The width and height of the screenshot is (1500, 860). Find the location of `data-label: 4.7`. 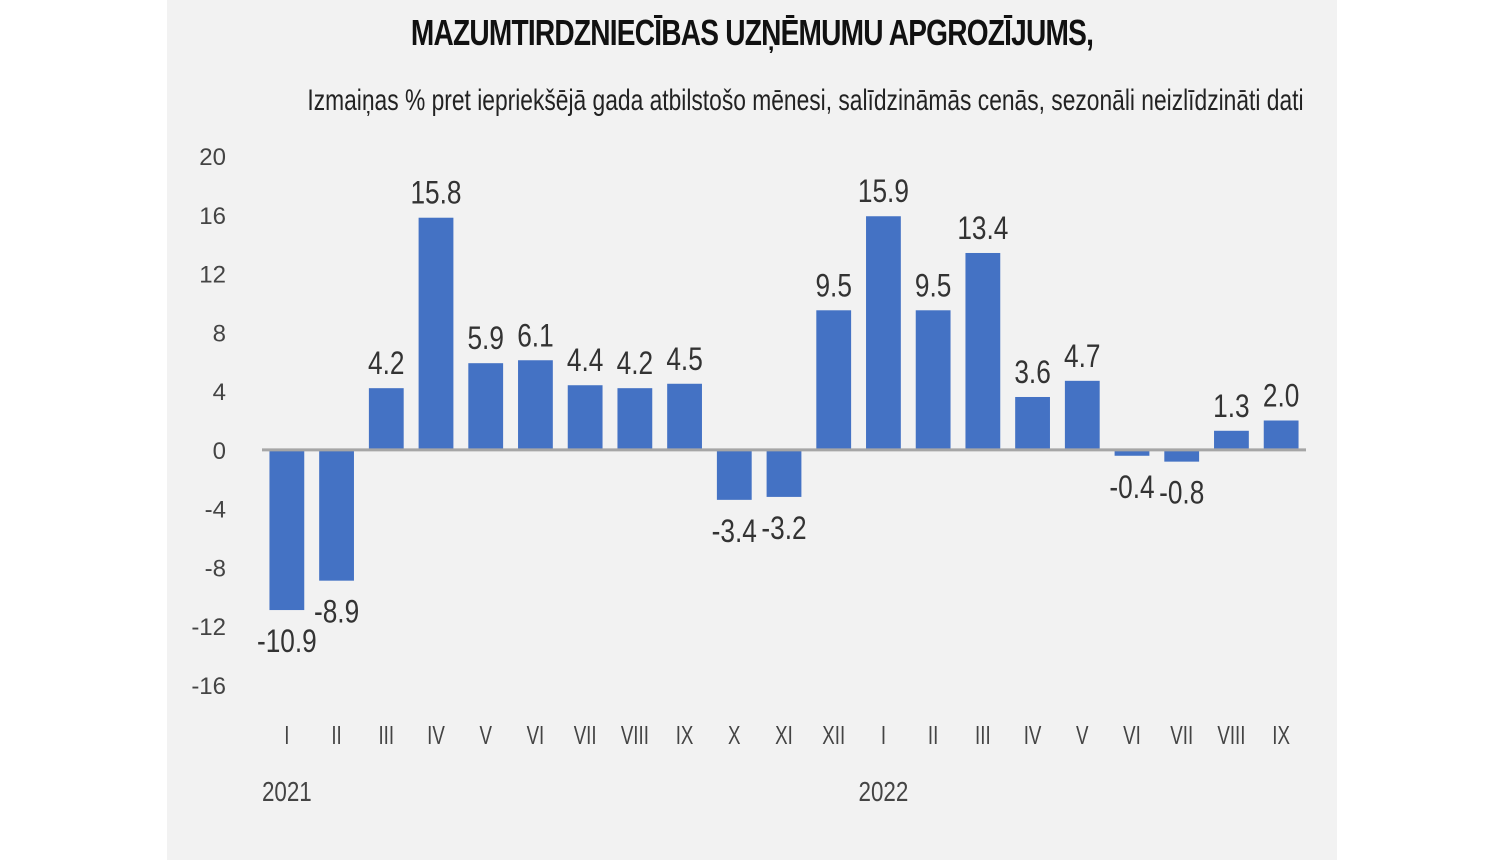

data-label: 4.7 is located at coordinates (1082, 356).